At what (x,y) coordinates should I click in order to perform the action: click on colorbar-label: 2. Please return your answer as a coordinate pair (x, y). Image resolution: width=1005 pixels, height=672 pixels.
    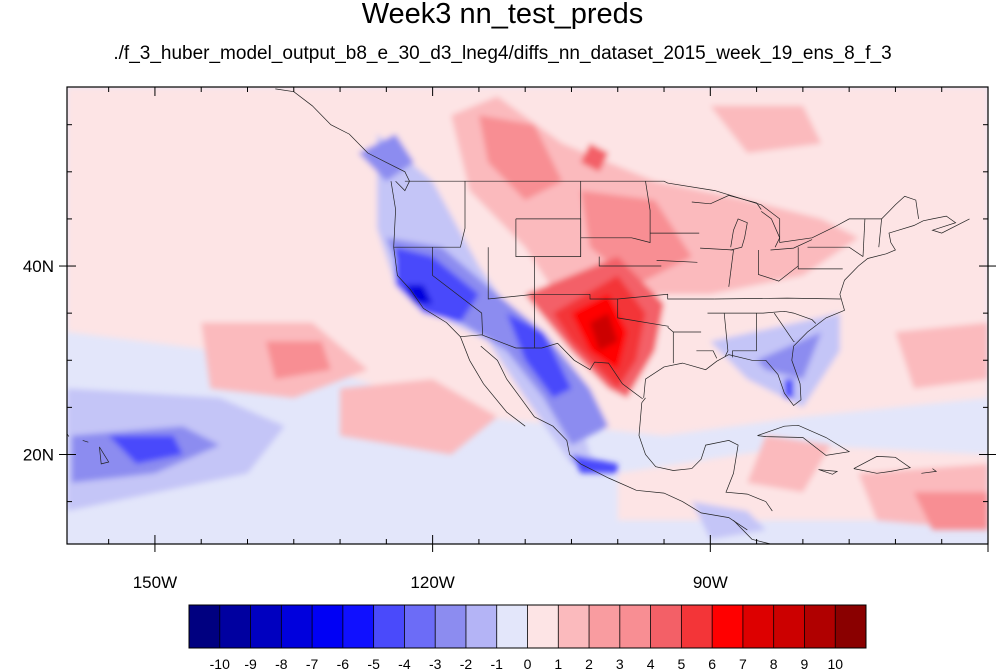
    Looking at the image, I should click on (589, 664).